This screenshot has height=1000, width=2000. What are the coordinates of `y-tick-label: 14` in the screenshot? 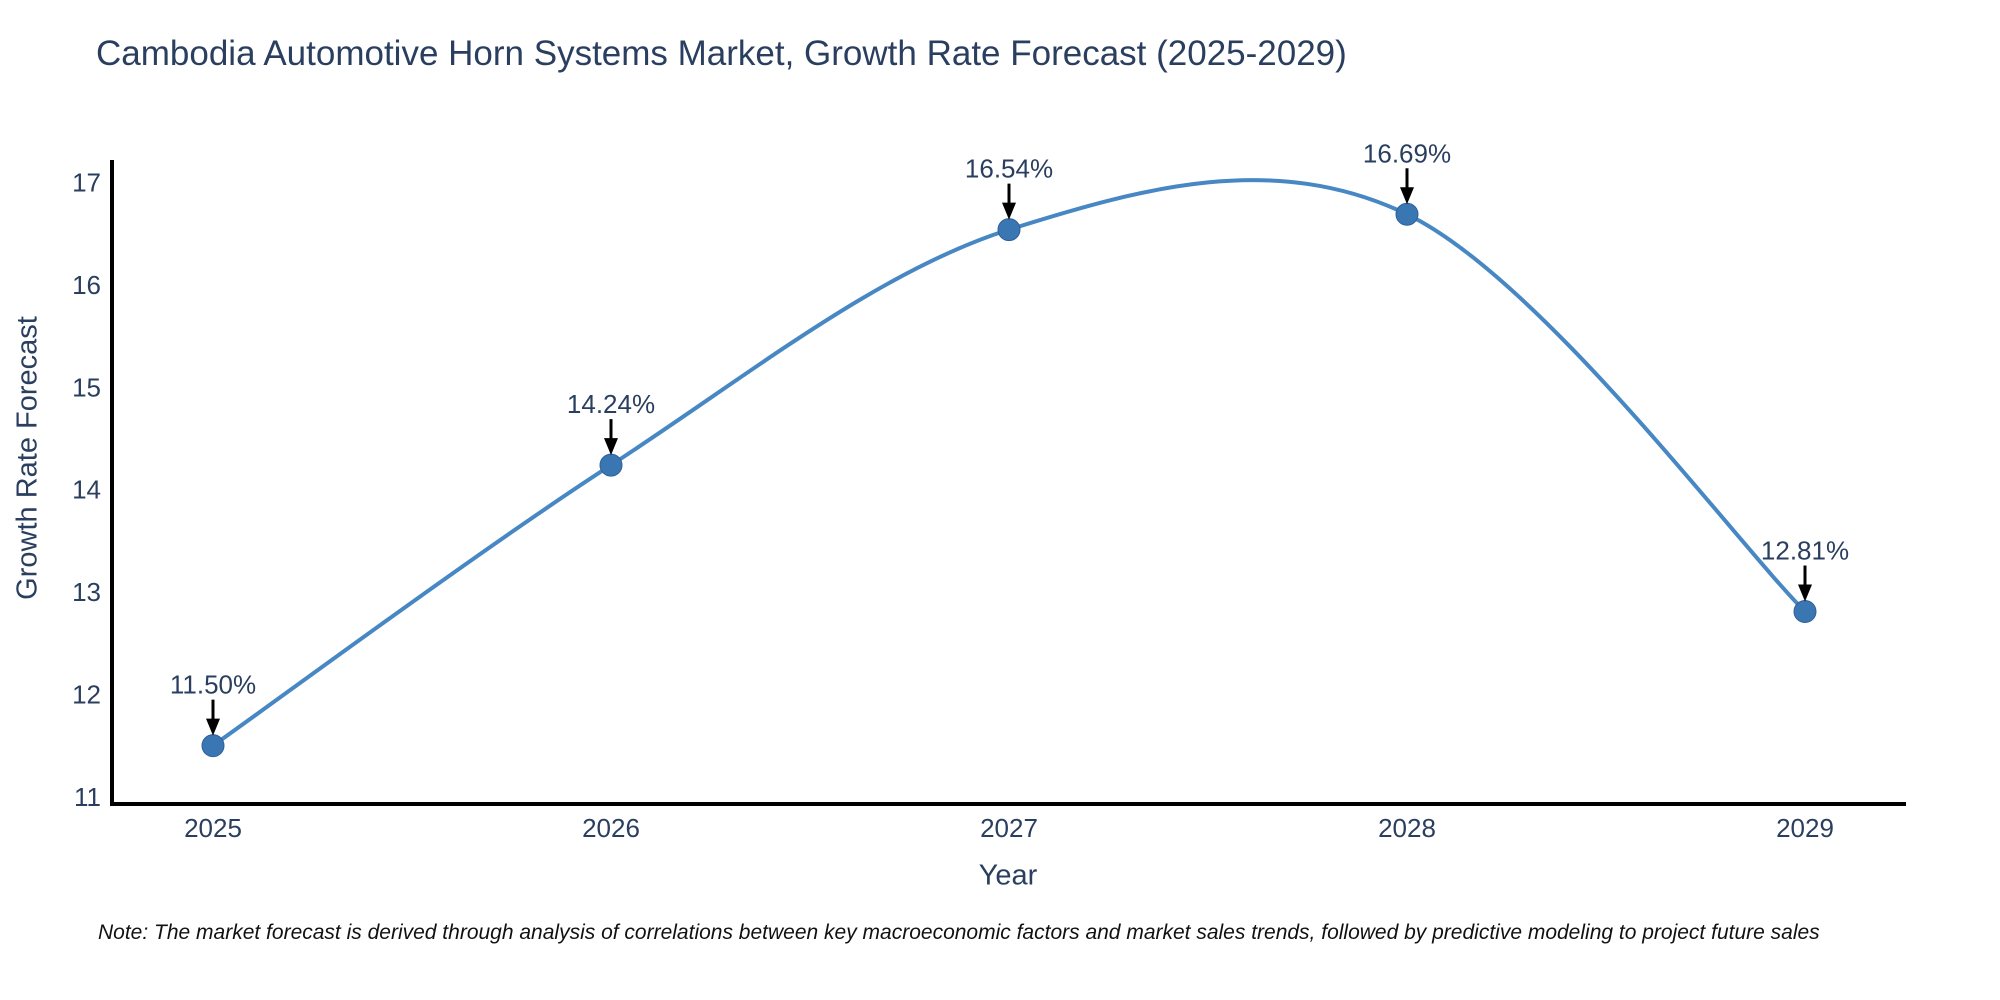 It's located at (86, 490).